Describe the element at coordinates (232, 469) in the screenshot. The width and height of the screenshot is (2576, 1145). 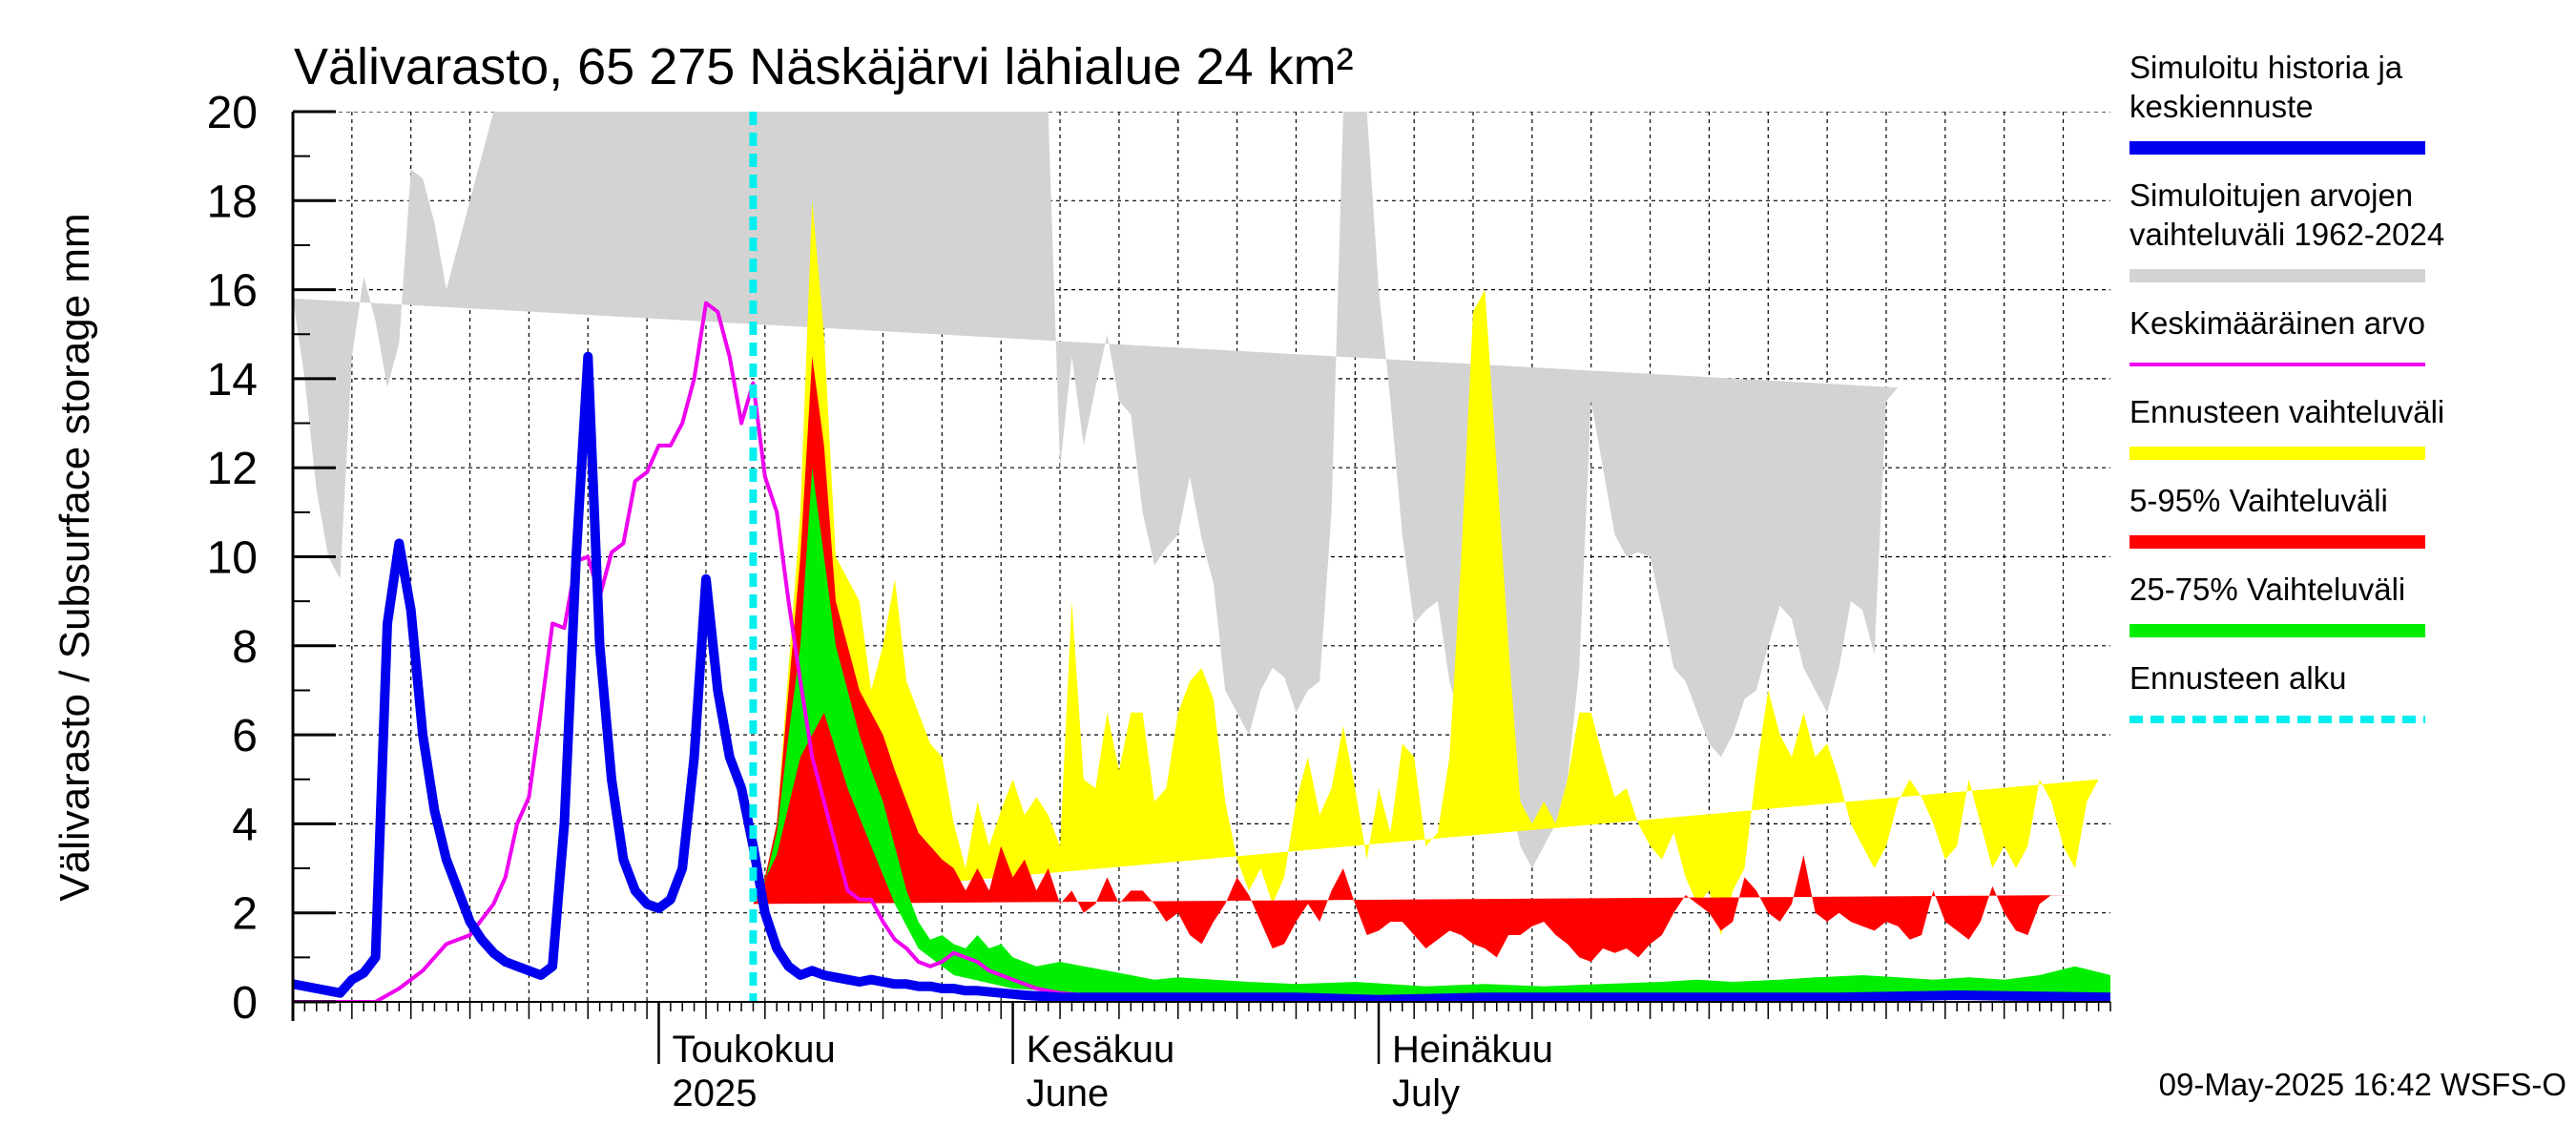
I see `y-tick-label: 12` at that location.